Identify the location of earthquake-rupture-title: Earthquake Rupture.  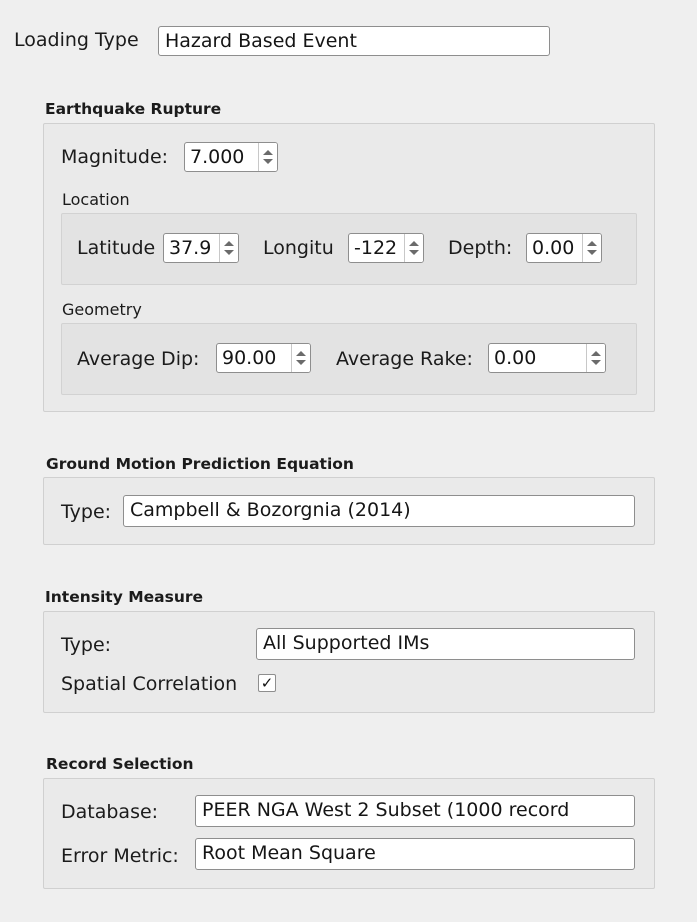
(133, 109).